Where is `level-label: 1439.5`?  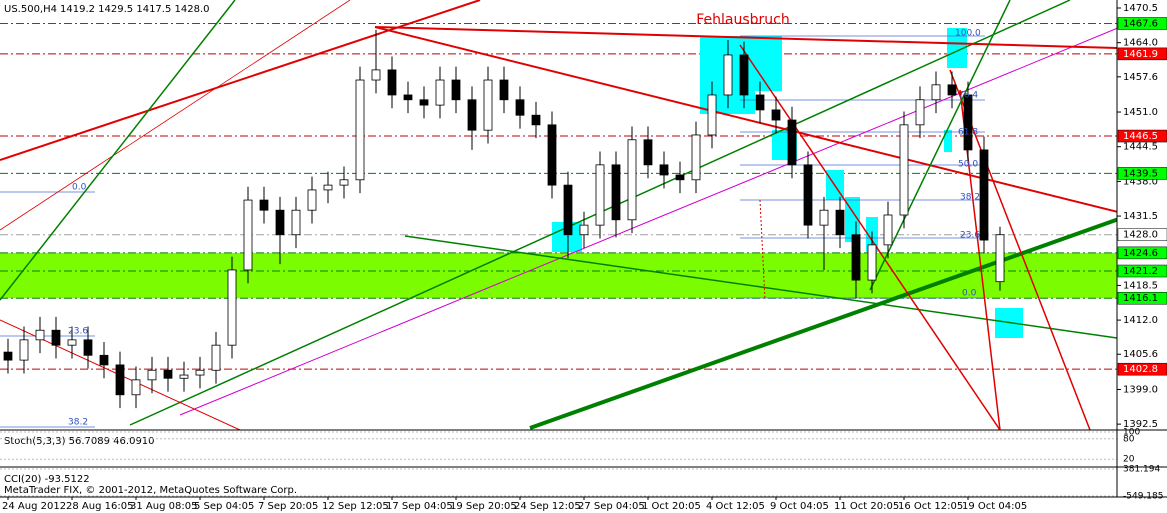 level-label: 1439.5 is located at coordinates (1140, 173).